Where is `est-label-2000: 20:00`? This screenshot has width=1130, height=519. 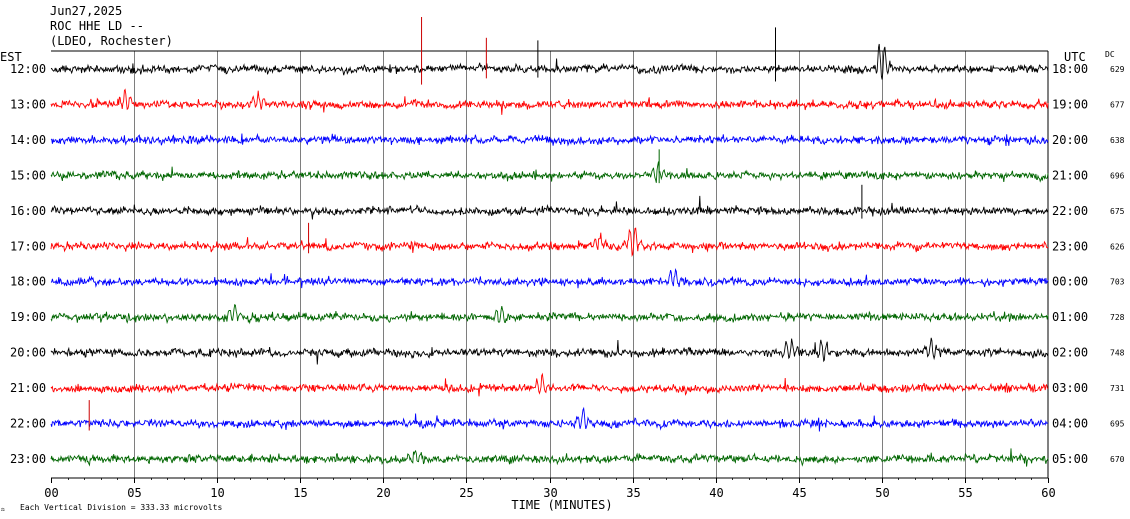 est-label-2000: 20:00 is located at coordinates (28, 353).